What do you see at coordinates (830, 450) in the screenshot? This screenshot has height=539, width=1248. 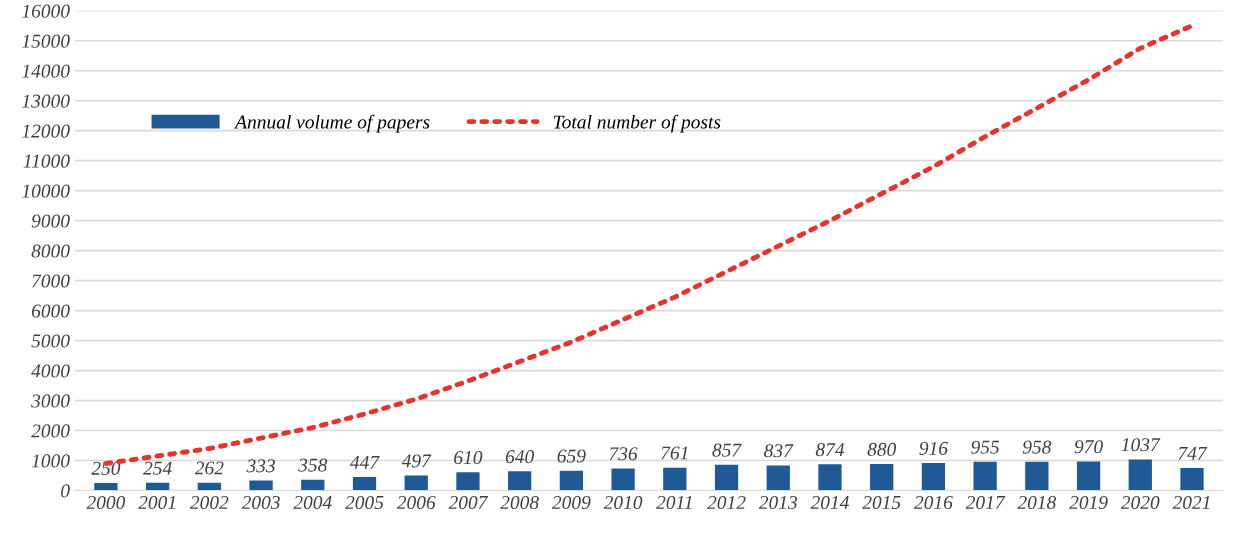 I see `data-label: 874` at bounding box center [830, 450].